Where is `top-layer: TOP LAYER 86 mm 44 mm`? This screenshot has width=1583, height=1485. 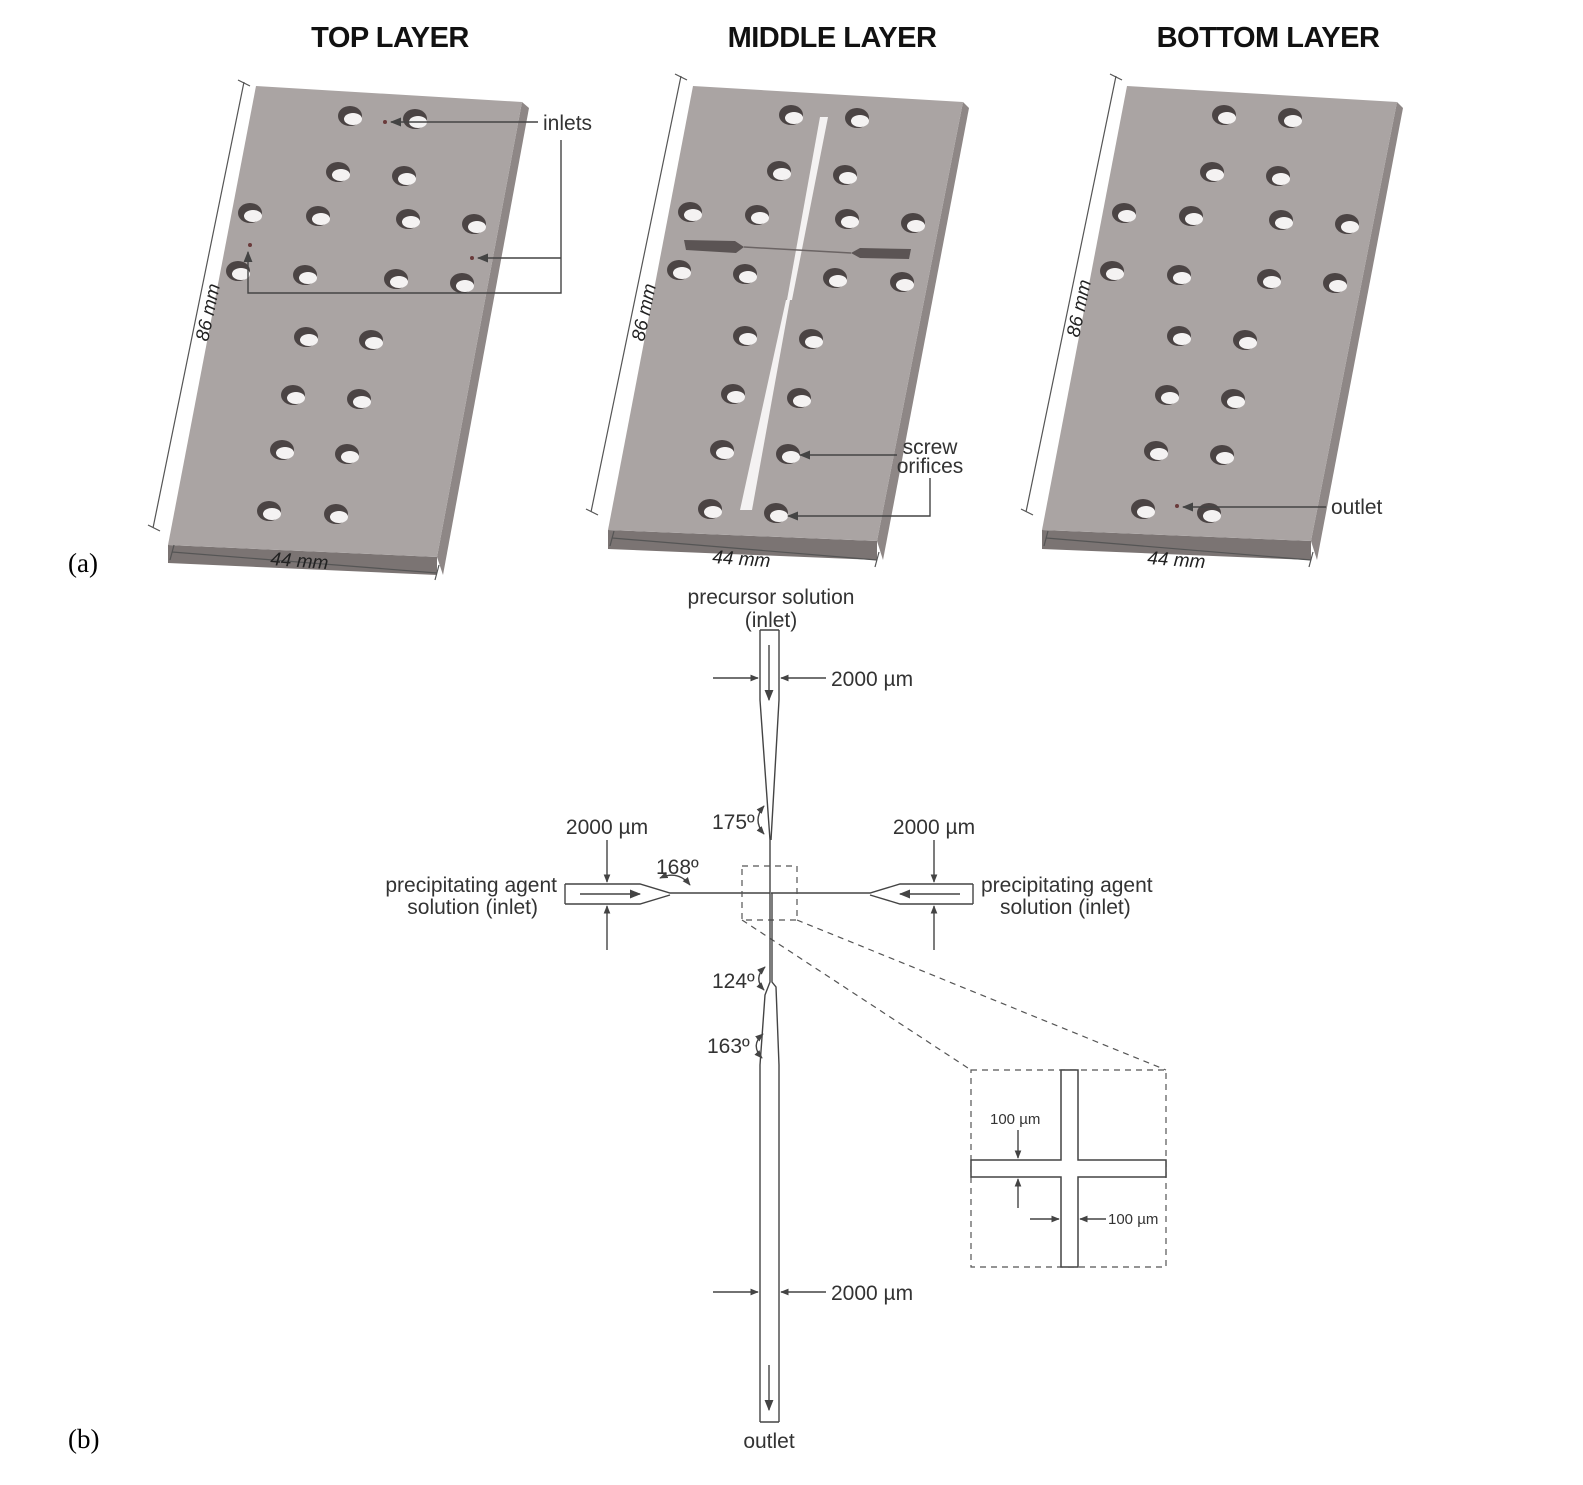
top-layer: TOP LAYER 86 mm 44 mm is located at coordinates (369, 301).